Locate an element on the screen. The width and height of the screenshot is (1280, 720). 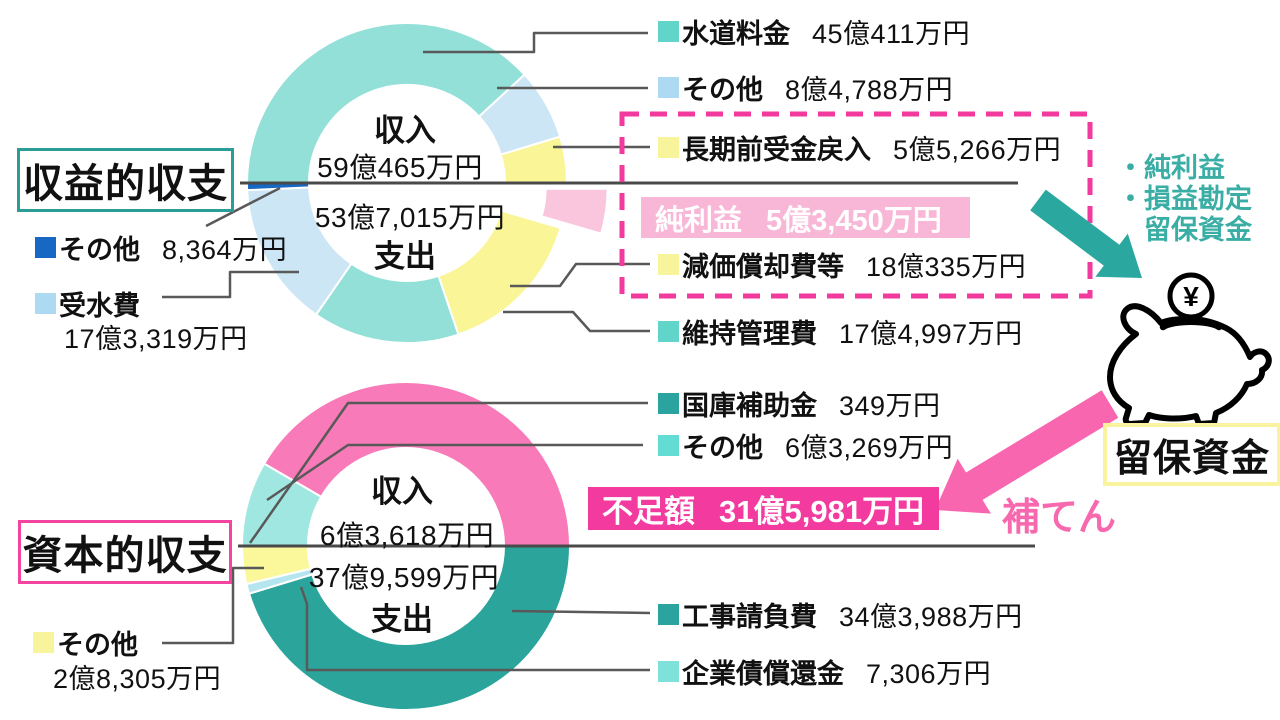
legend-label: 長期前受金戻入 is located at coordinates (776, 149).